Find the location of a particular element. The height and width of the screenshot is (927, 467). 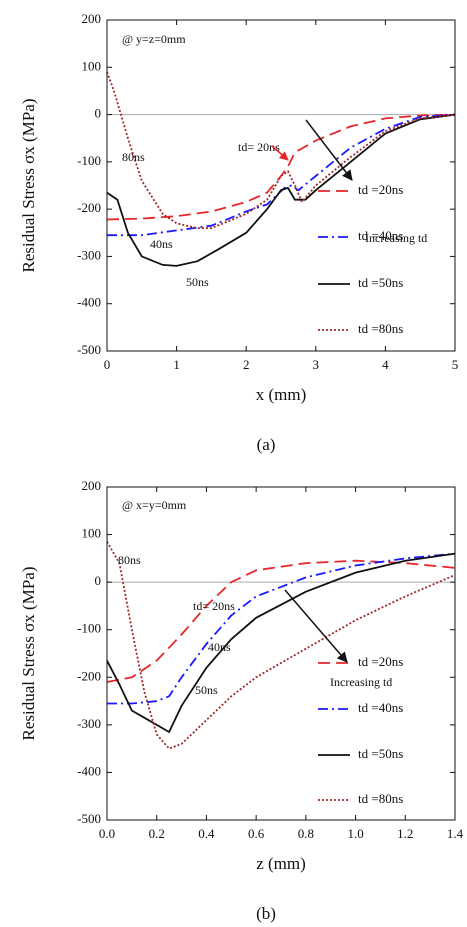

x-tick-label: 0.4 is located at coordinates (206, 833).